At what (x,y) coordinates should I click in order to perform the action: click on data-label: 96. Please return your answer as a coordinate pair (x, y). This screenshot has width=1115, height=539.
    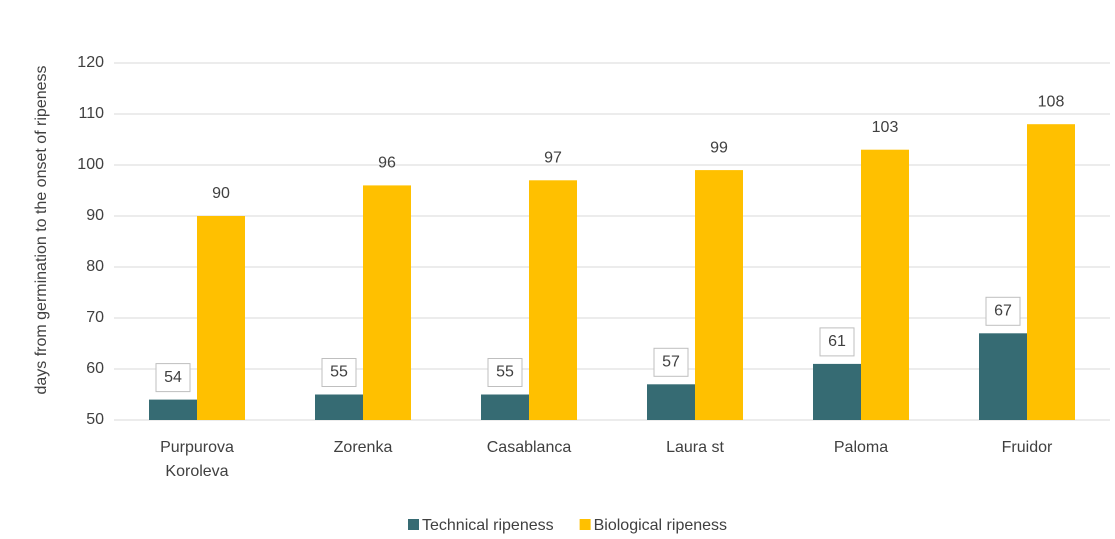
    Looking at the image, I should click on (387, 163).